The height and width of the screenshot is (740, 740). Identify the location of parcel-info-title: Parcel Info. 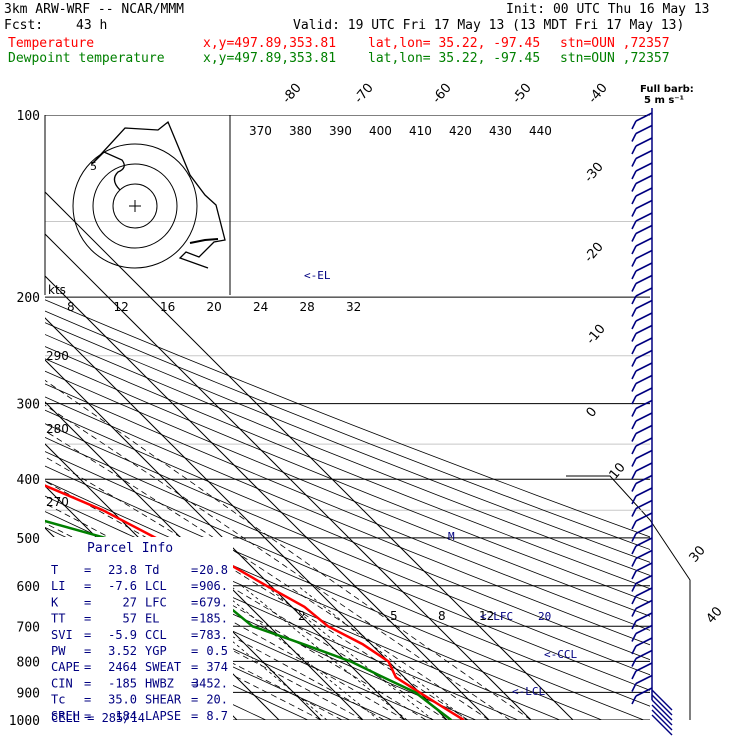
(130, 548).